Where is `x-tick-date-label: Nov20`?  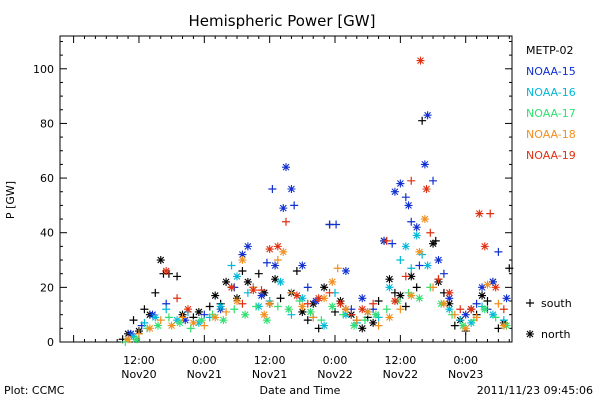 x-tick-date-label: Nov20 is located at coordinates (138, 374).